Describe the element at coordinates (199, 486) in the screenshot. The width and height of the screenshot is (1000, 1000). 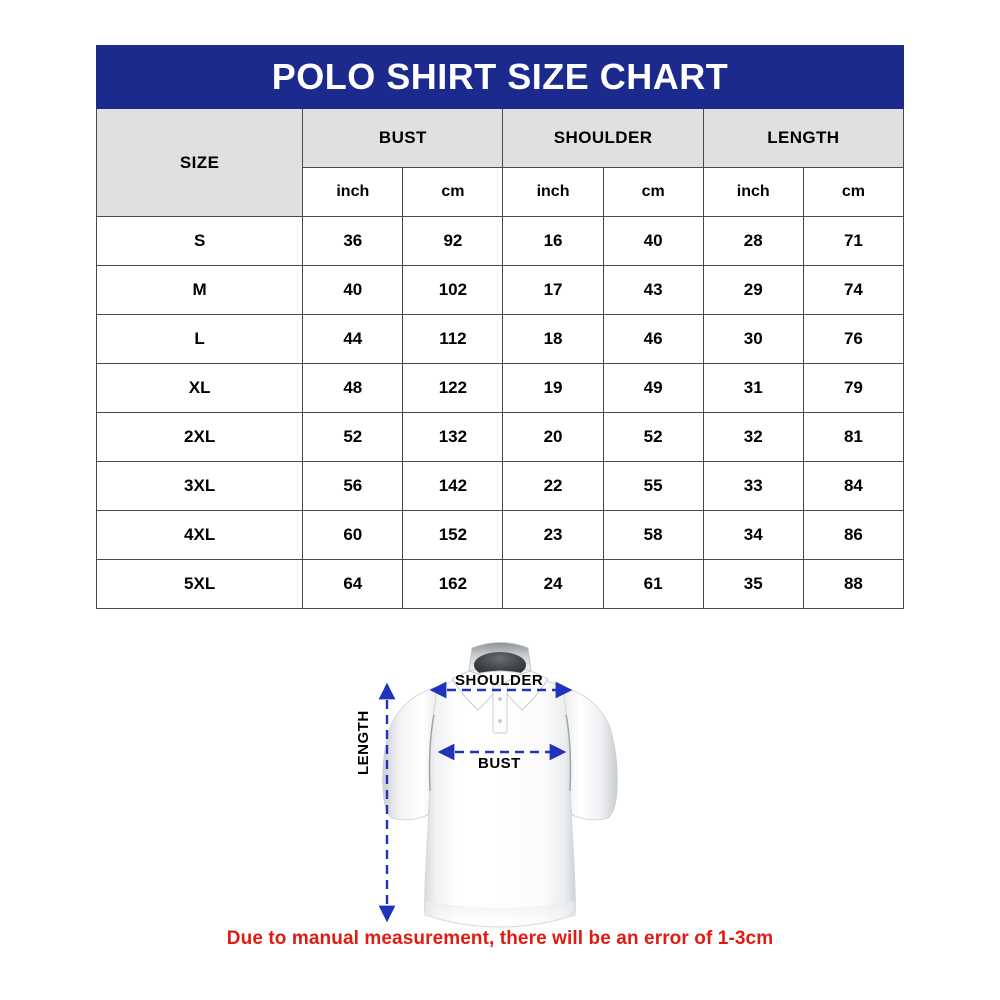
I see `cell-size: 3XL` at that location.